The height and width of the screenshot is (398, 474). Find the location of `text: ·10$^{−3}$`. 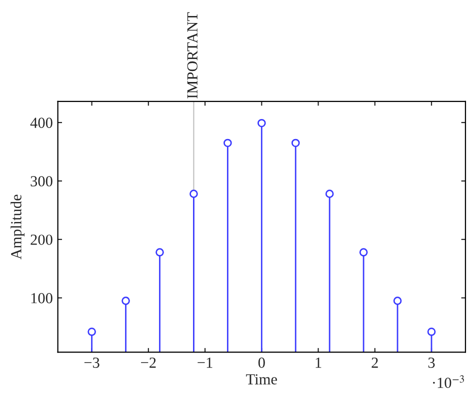

text: ·10$^{−3}$ is located at coordinates (448, 381).